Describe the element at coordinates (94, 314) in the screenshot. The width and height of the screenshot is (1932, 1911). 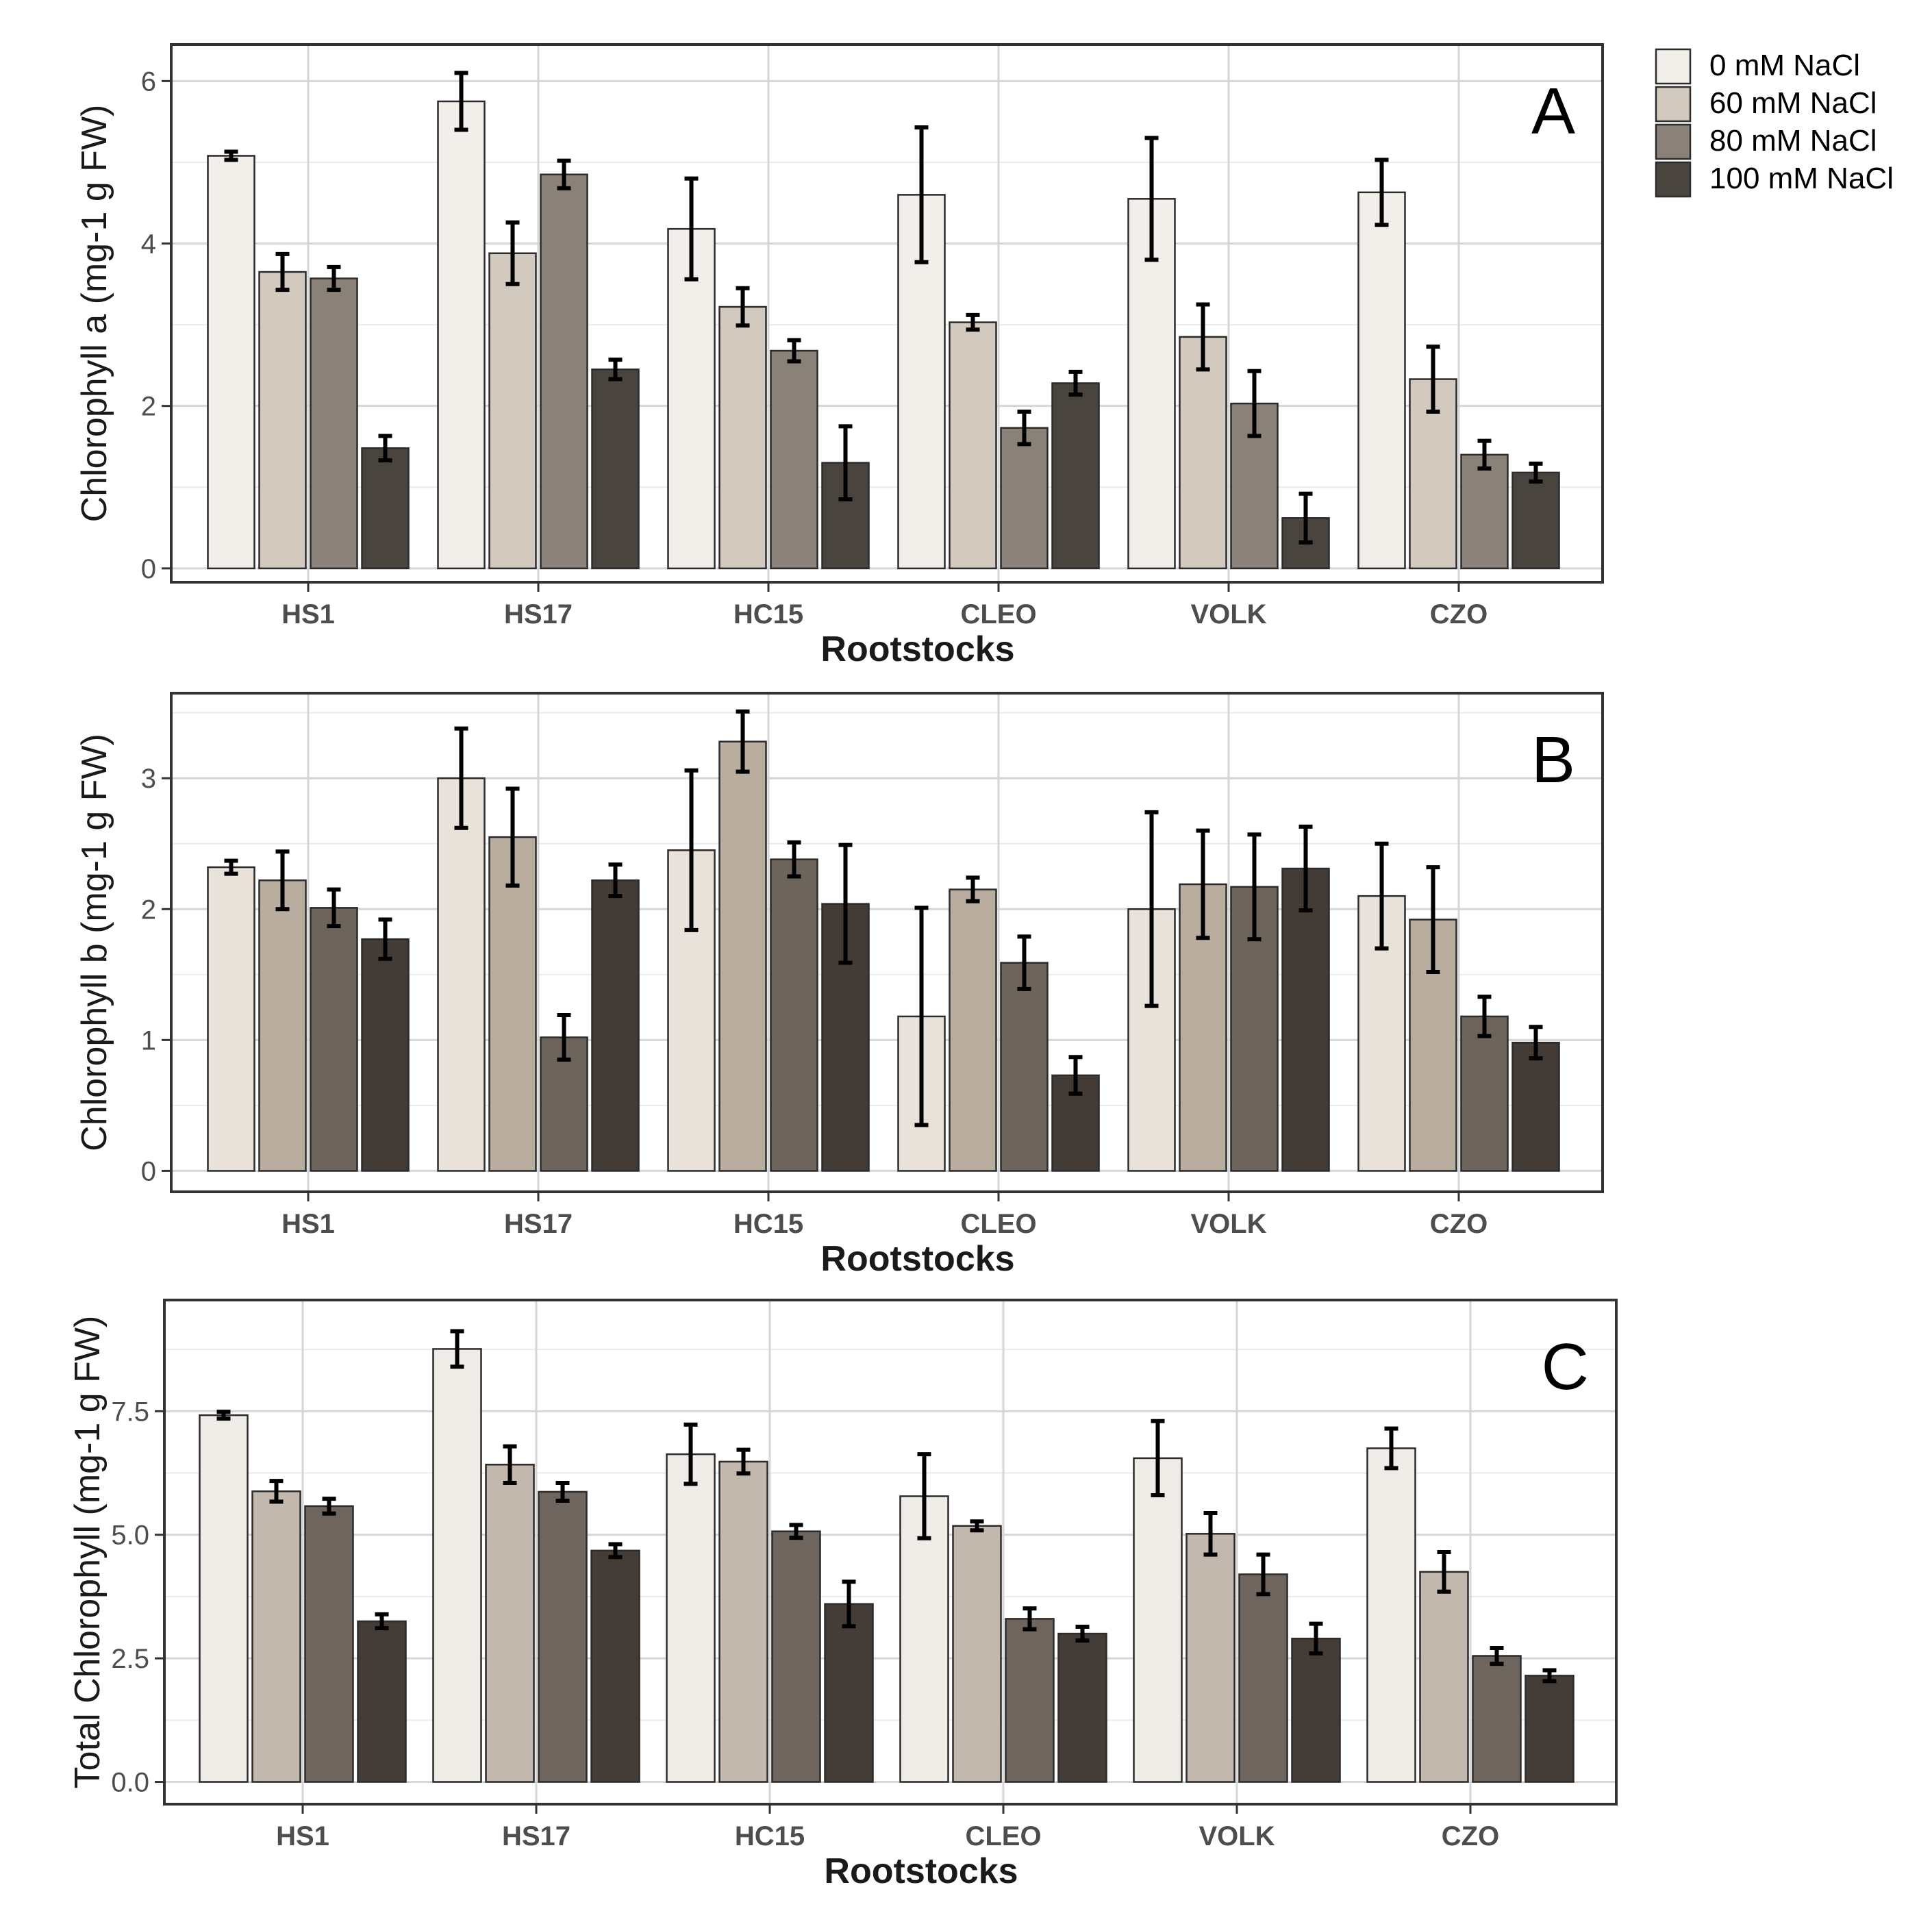
I see `y-axis-title: Chlorophyll a (mg-1 g FW)` at that location.